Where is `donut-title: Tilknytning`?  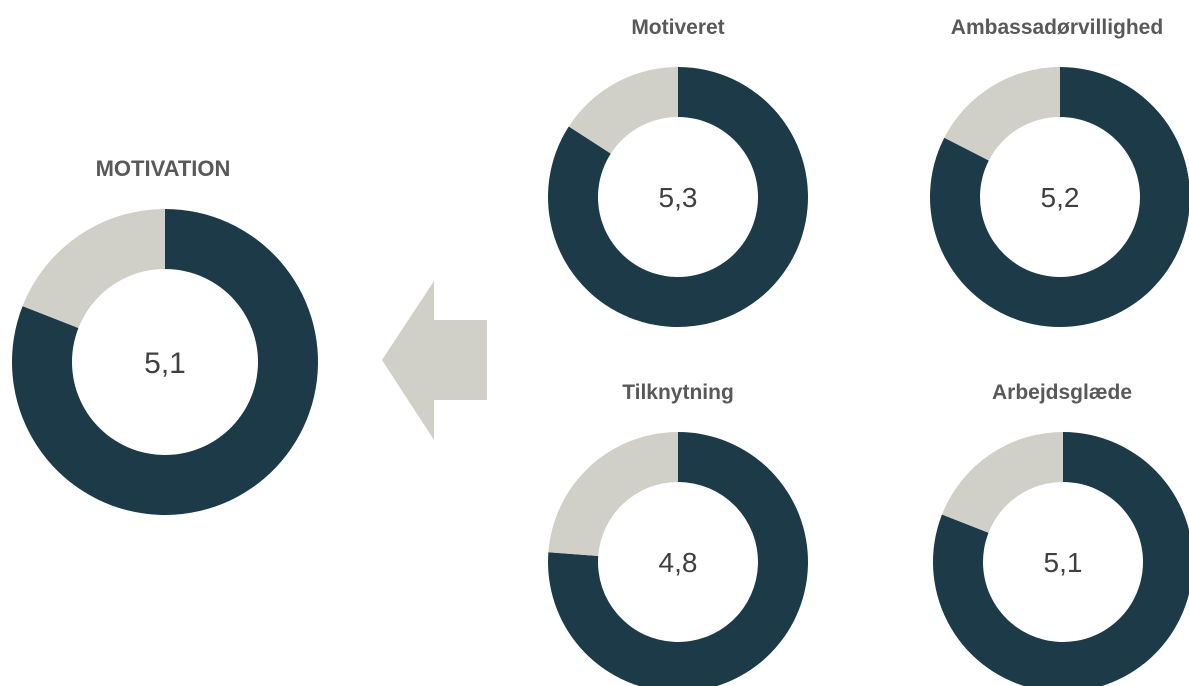 donut-title: Tilknytning is located at coordinates (678, 392).